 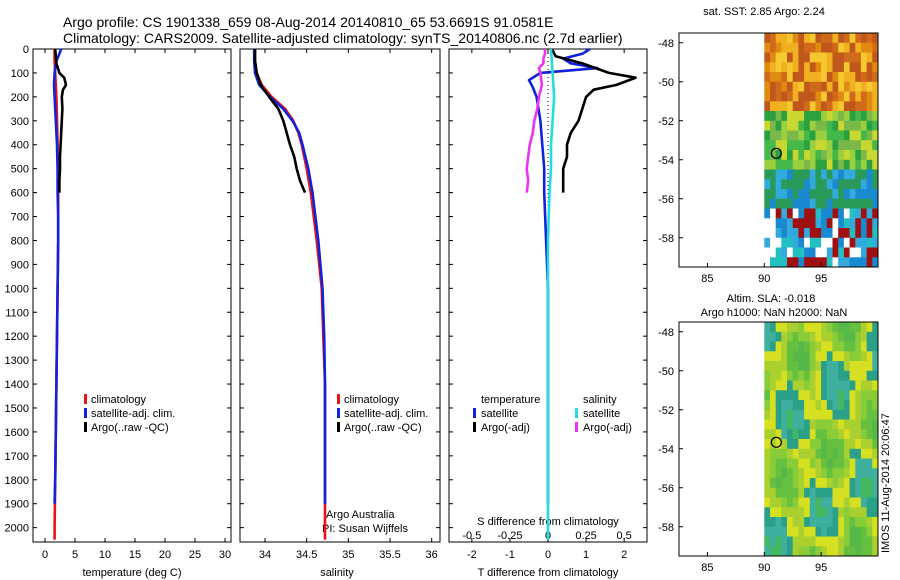 I want to click on y-tick-label: 100, so click(x=20, y=74).